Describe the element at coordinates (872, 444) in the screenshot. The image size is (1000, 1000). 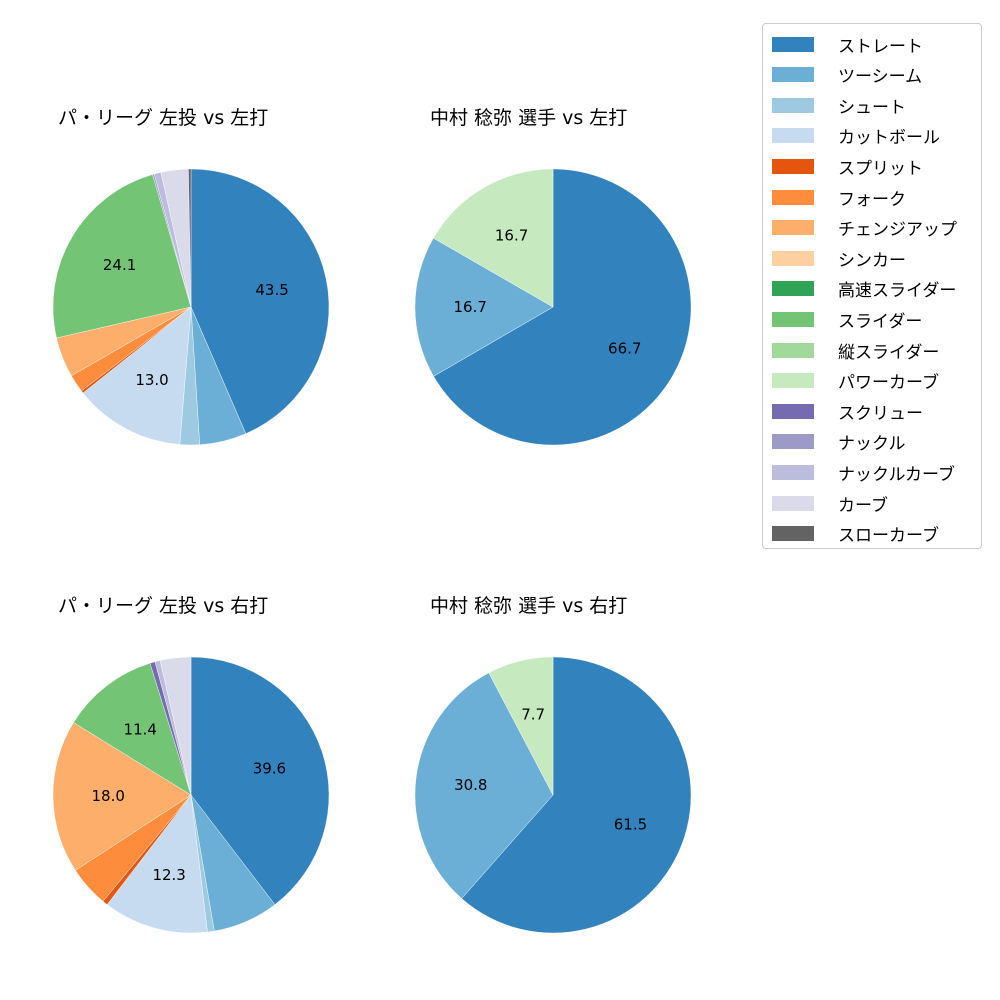
I see `legend-label: ナックル` at that location.